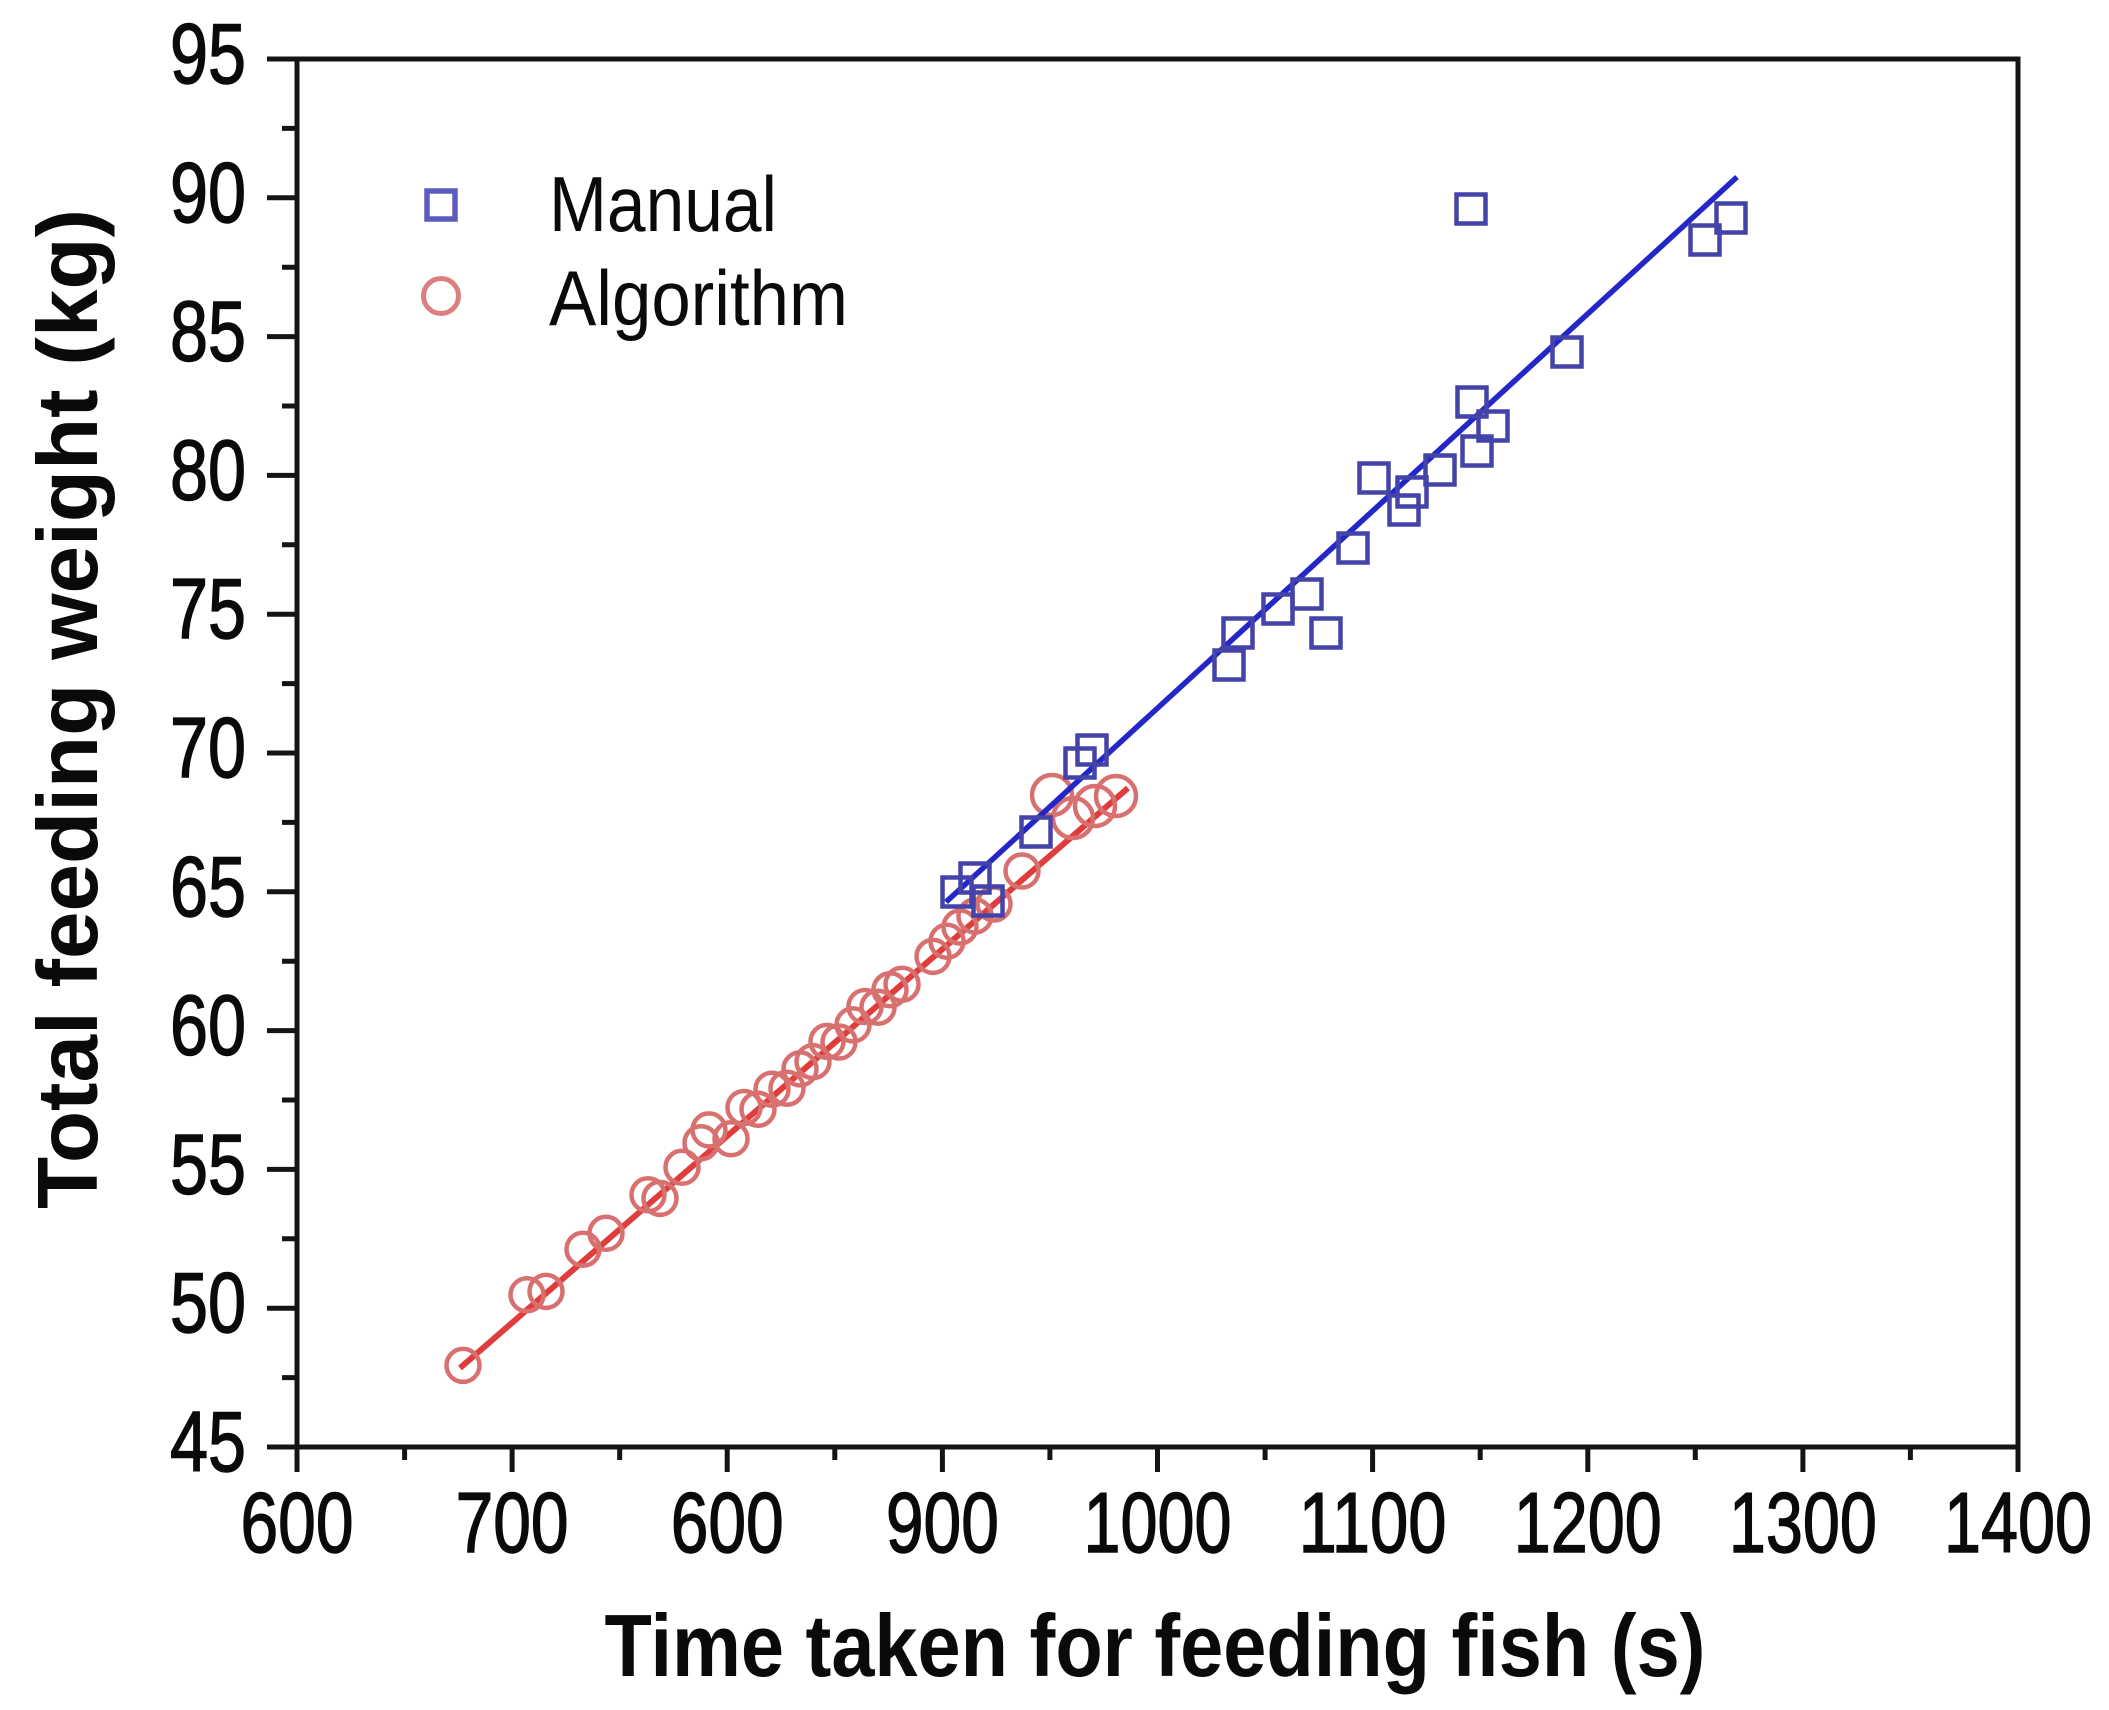 Image resolution: width=2109 pixels, height=1710 pixels. I want to click on svg-text: 900, so click(942, 1523).